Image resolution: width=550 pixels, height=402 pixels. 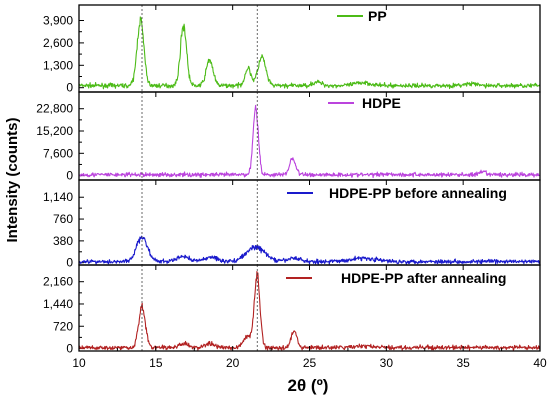 I want to click on y-tick-label: 1,440, so click(x=58, y=304).